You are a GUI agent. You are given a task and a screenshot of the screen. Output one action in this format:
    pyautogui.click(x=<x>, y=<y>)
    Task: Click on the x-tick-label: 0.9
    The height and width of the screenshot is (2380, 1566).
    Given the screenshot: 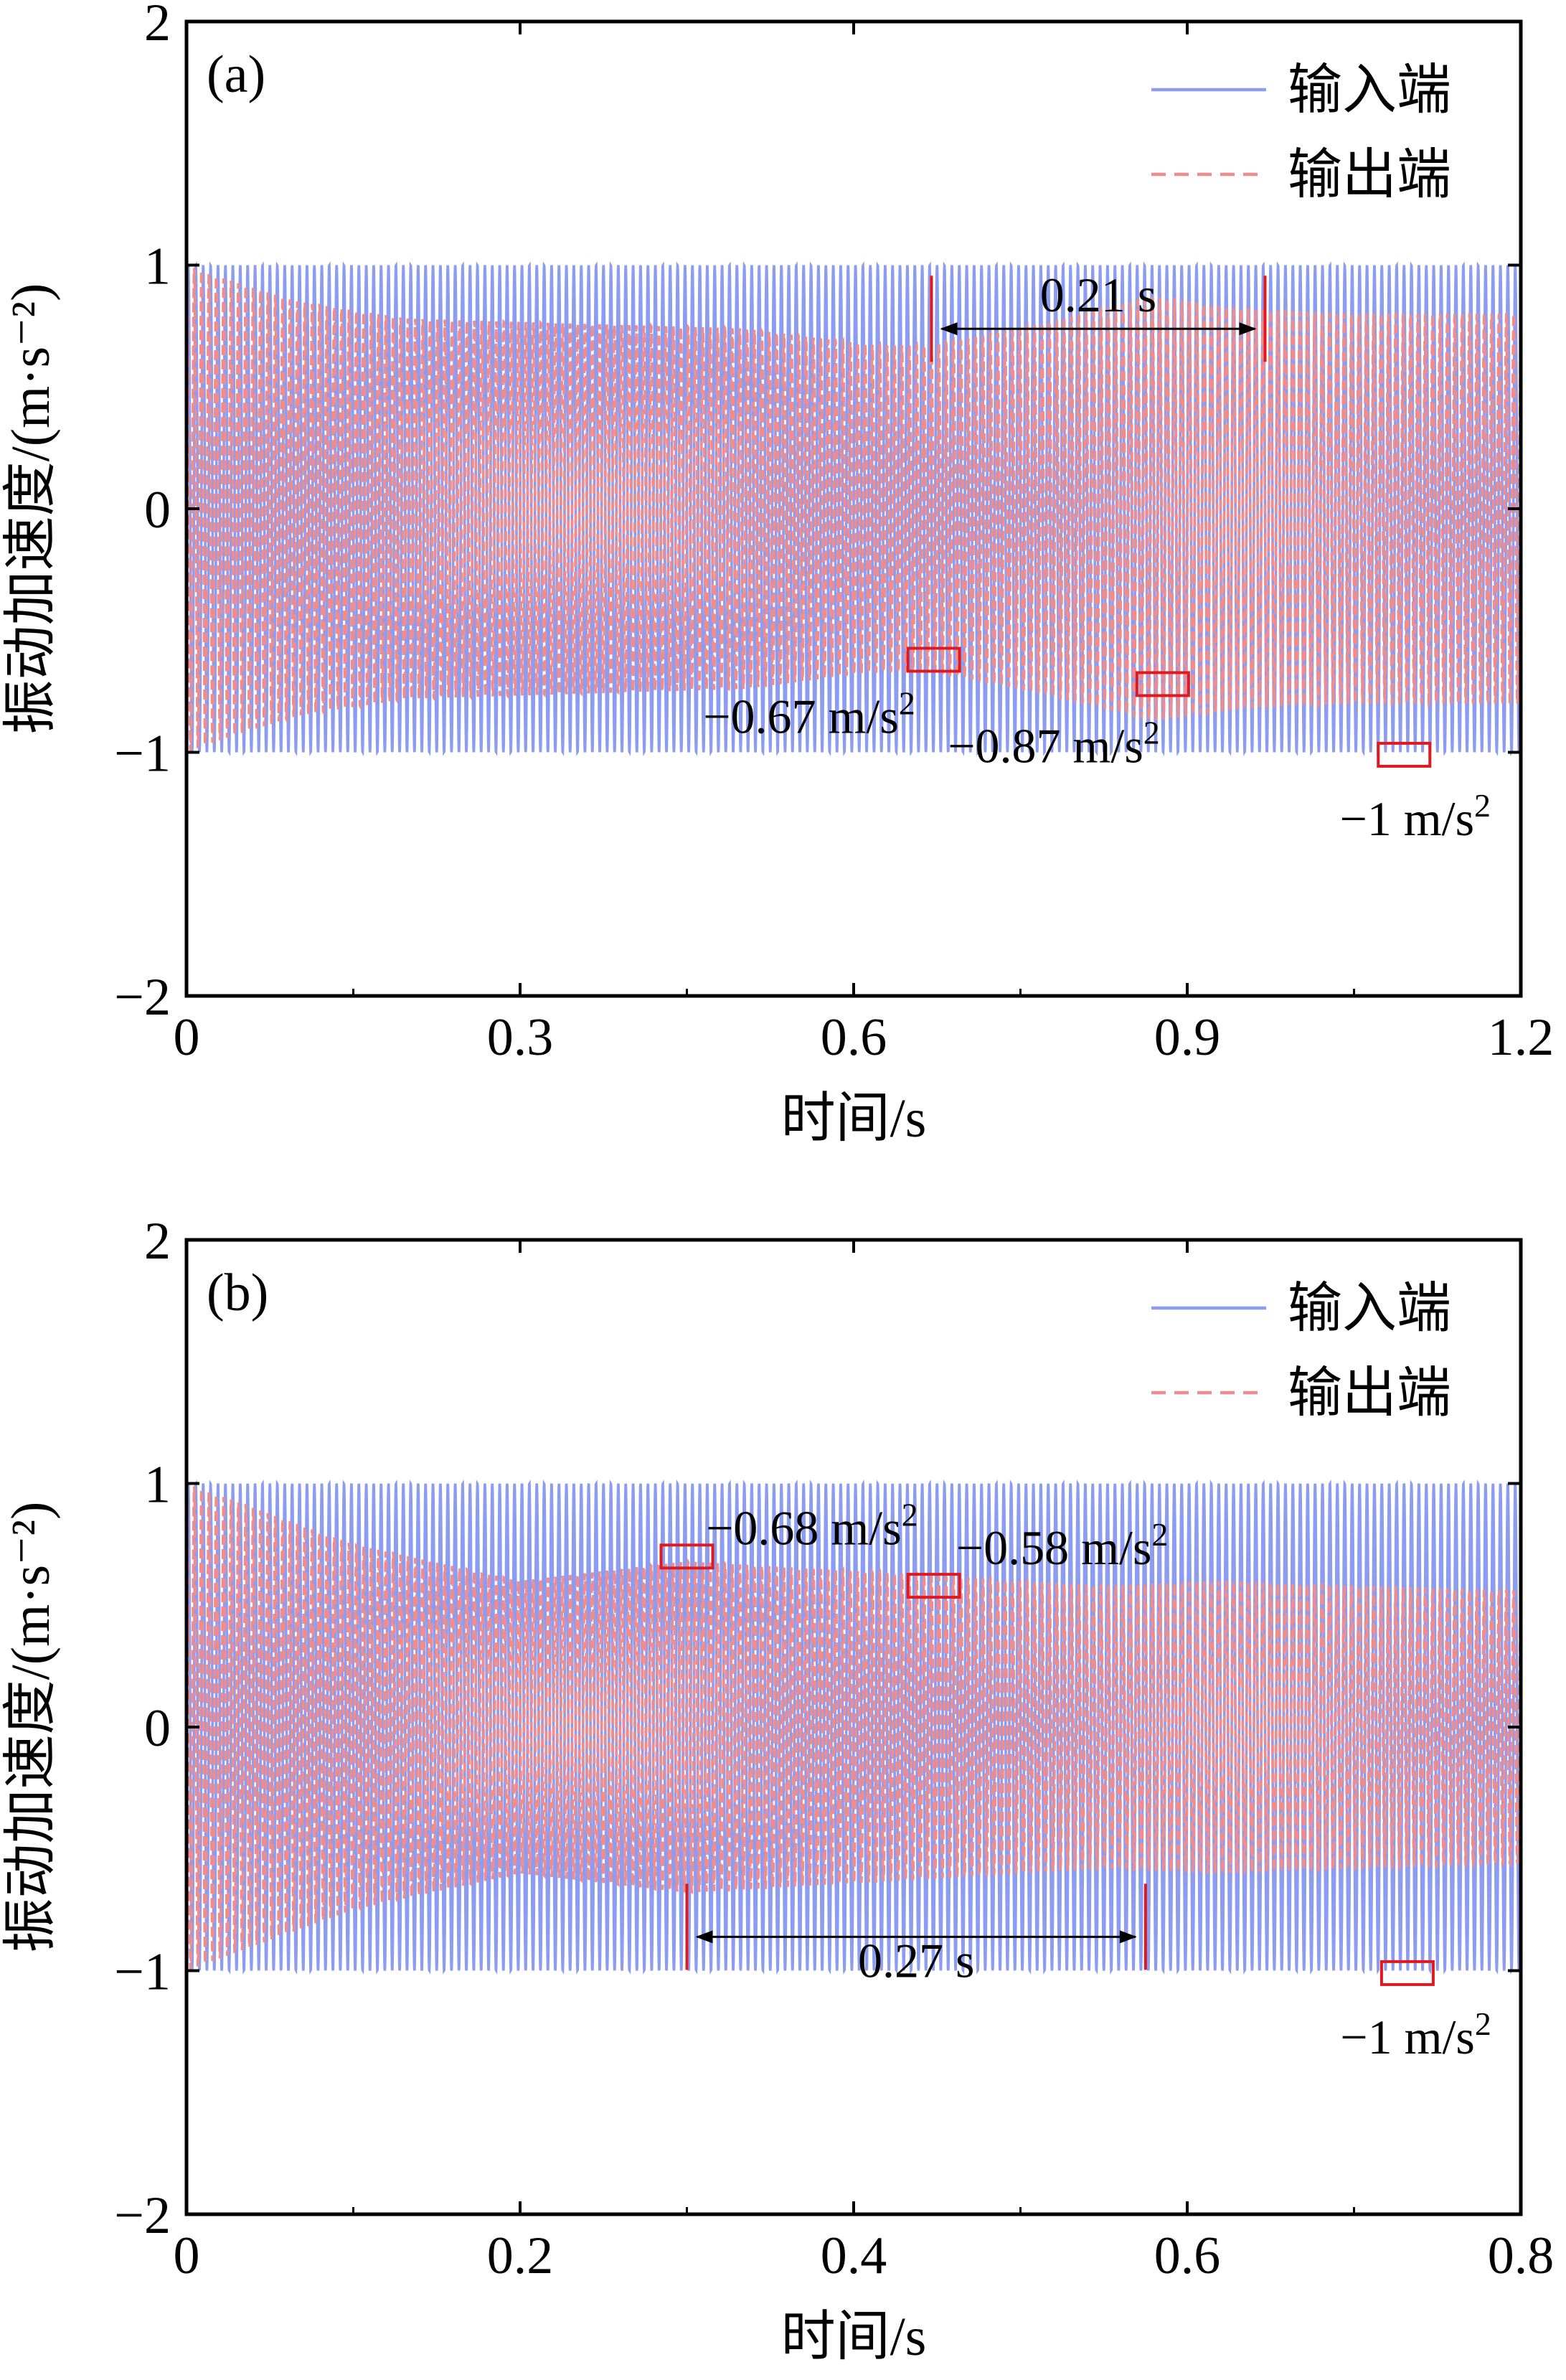 What is the action you would take?
    pyautogui.click(x=1187, y=1037)
    